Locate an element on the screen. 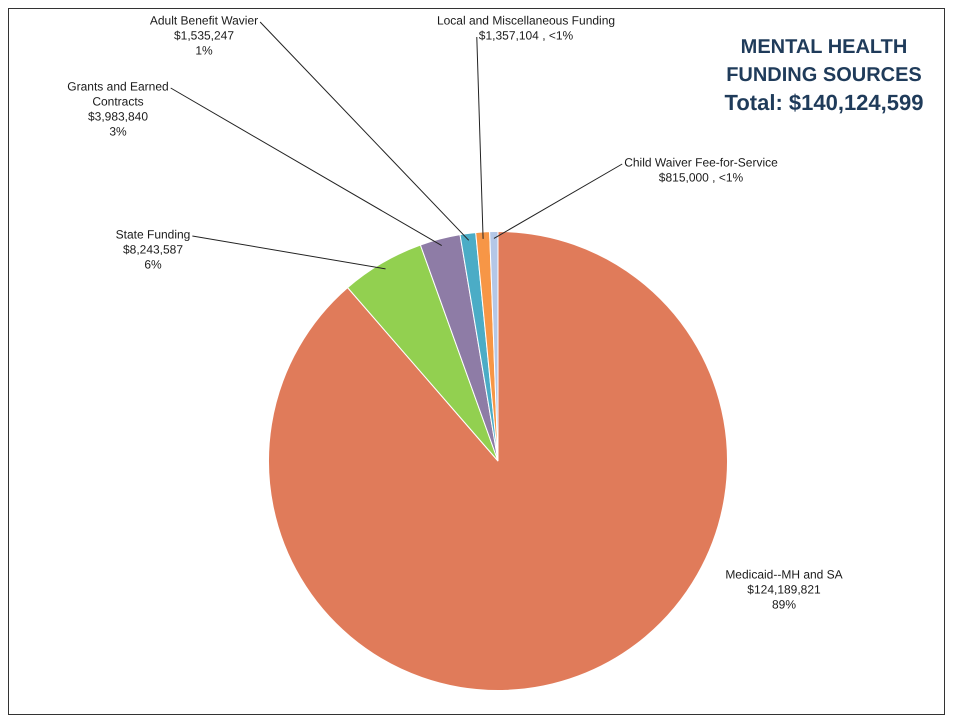  slice-label: Adult Benefit Wavier is located at coordinates (204, 20).